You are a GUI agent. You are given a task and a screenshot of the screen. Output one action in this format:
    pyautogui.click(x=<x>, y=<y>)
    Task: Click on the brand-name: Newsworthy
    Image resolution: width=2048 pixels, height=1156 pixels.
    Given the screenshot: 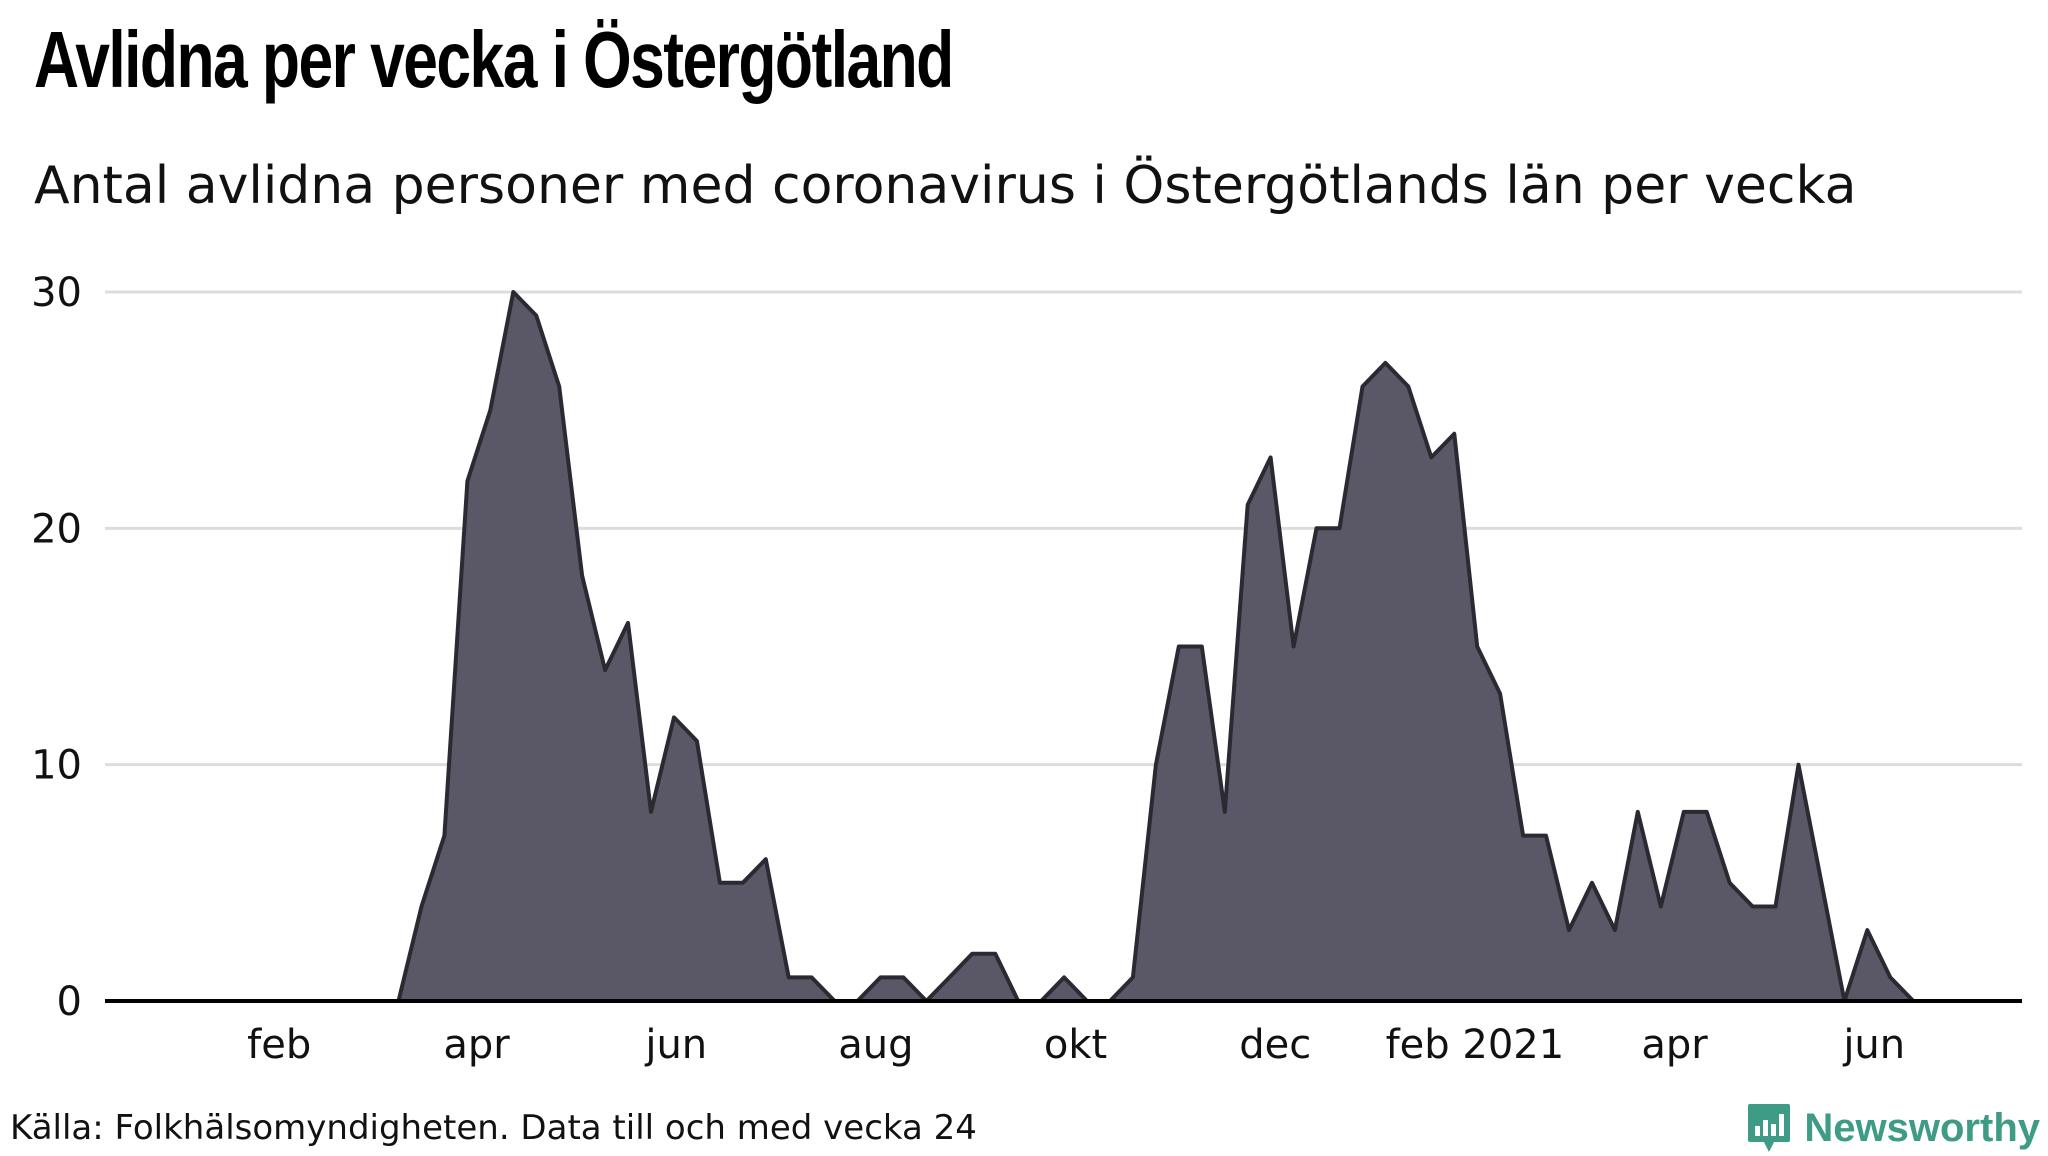 What is the action you would take?
    pyautogui.click(x=1922, y=1127)
    